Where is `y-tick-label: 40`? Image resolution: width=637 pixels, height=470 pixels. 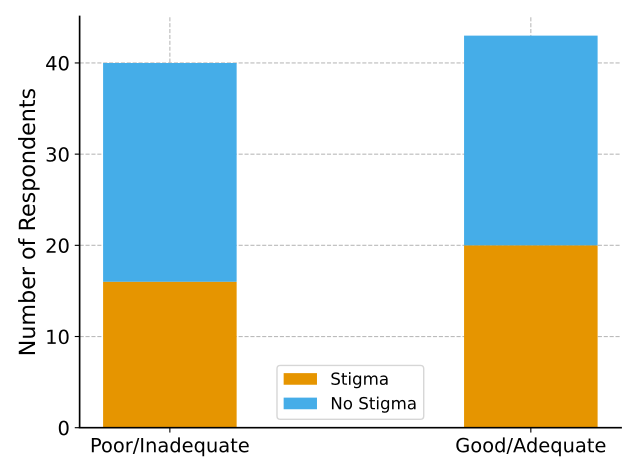
y-tick-label: 40 is located at coordinates (57, 63).